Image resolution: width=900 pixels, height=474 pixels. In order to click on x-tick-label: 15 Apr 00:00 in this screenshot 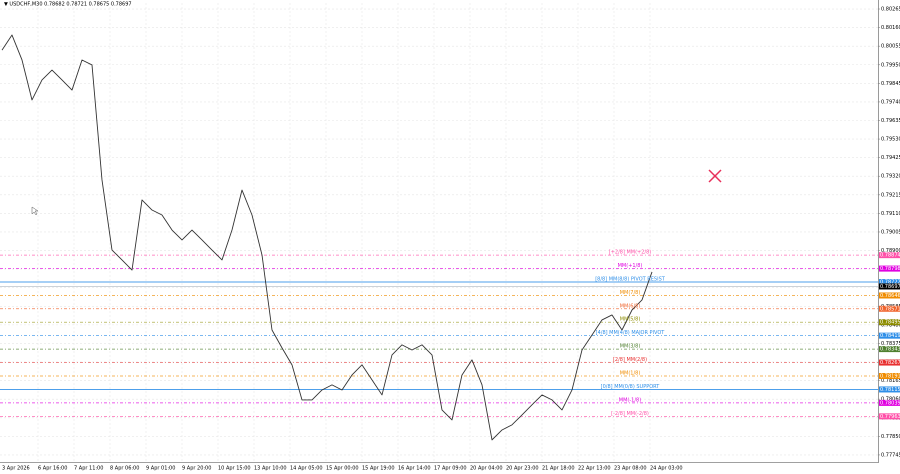, I will do `click(342, 469)`.